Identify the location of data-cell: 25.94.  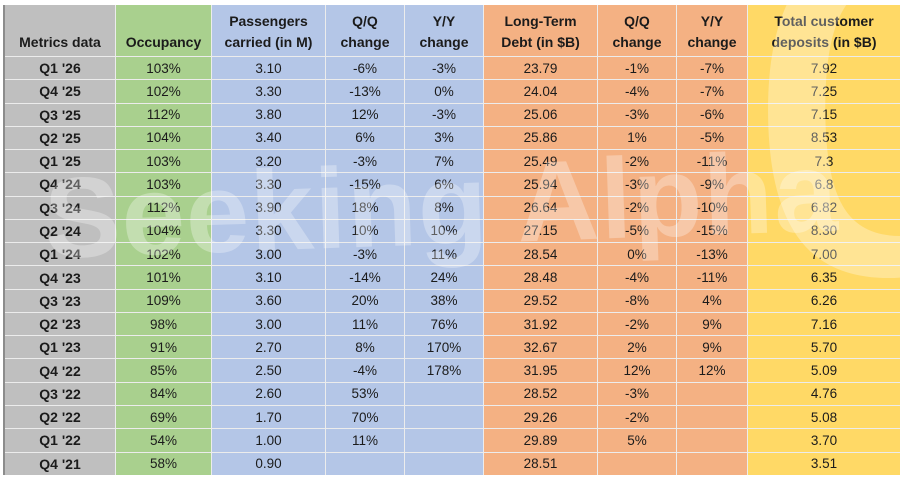
(540, 184).